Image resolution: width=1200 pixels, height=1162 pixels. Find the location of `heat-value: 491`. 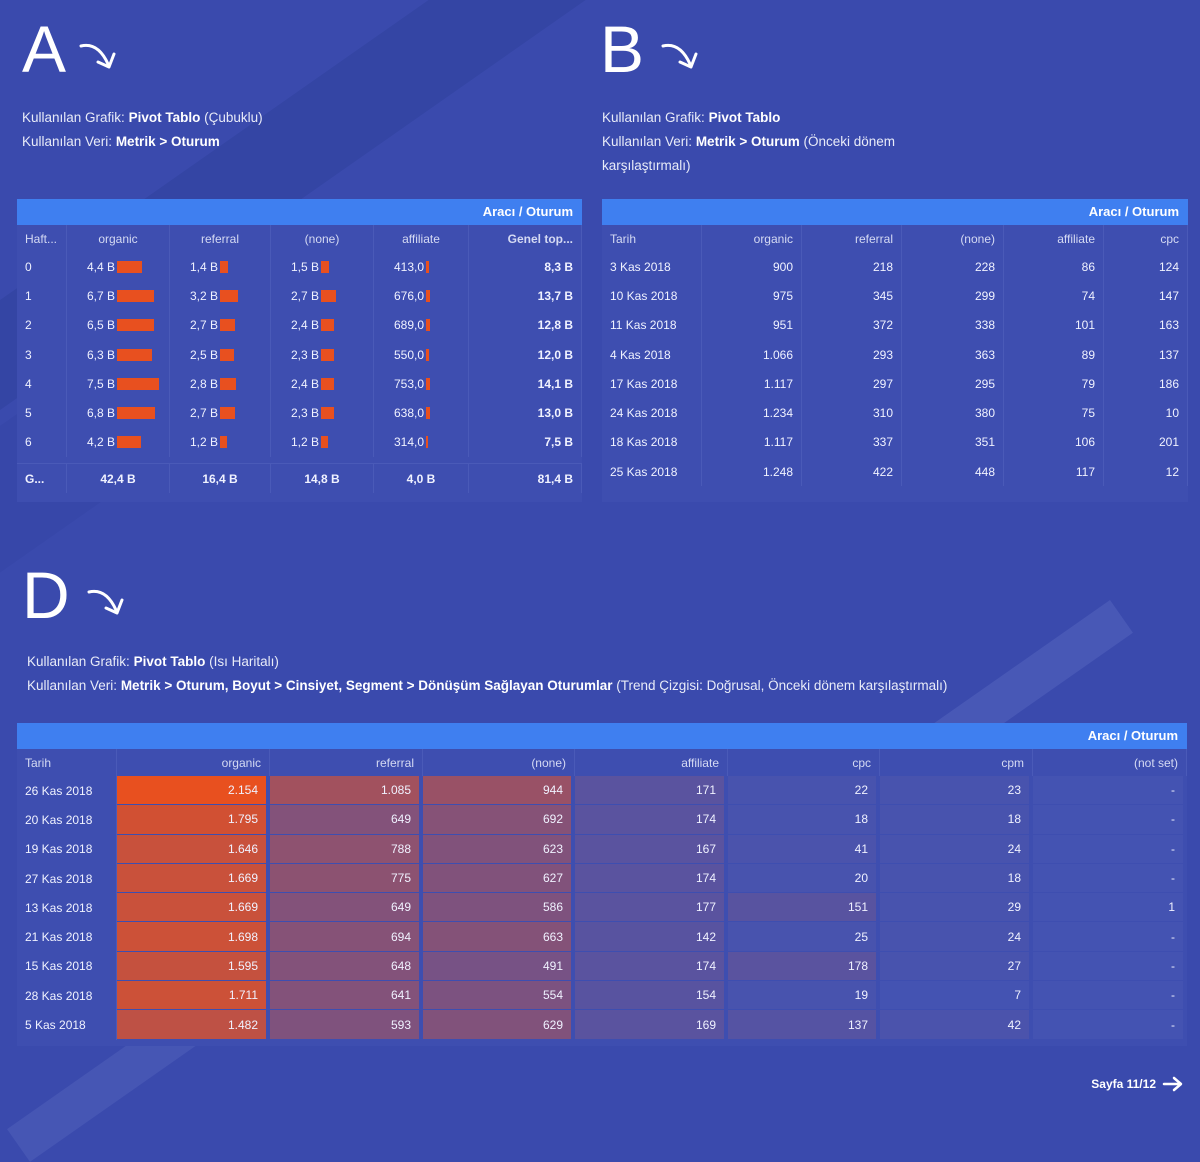

heat-value: 491 is located at coordinates (552, 965).